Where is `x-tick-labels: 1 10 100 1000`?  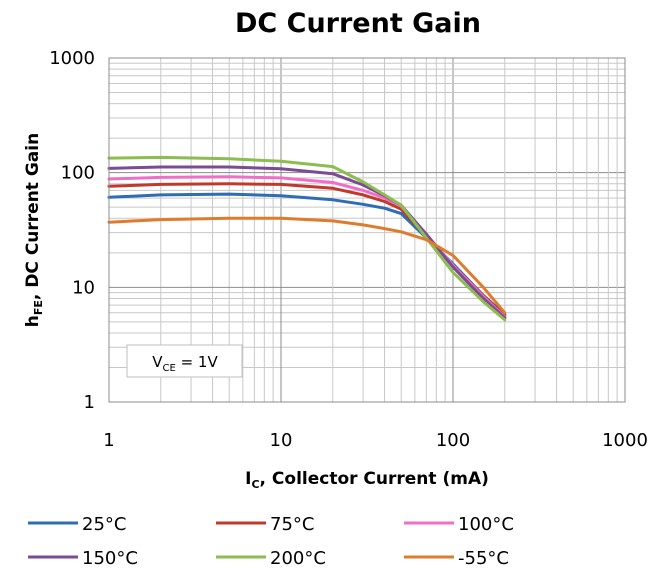
x-tick-labels: 1 10 100 1000 is located at coordinates (375, 440).